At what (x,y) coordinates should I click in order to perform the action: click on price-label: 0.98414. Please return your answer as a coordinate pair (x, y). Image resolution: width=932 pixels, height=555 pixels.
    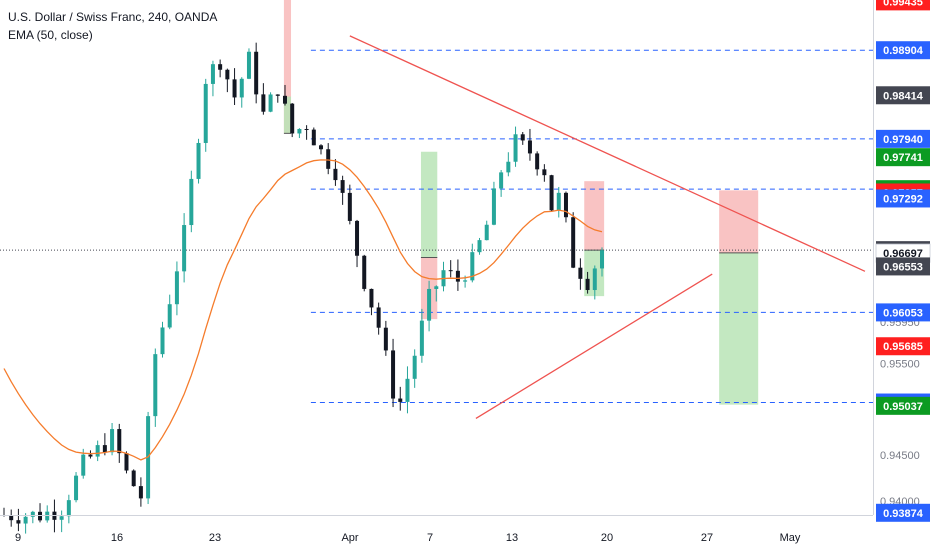
    Looking at the image, I should click on (903, 96).